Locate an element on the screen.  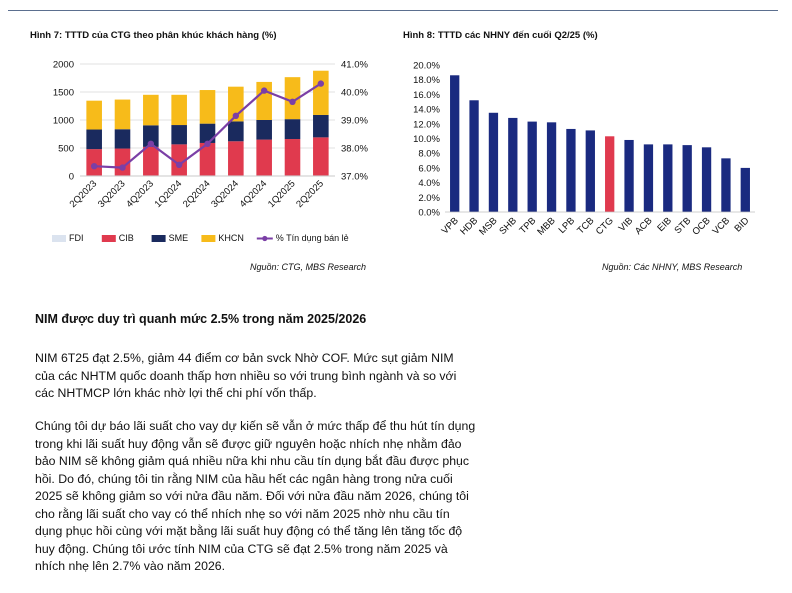
y2-tick-label: 40.0% is located at coordinates (354, 93).